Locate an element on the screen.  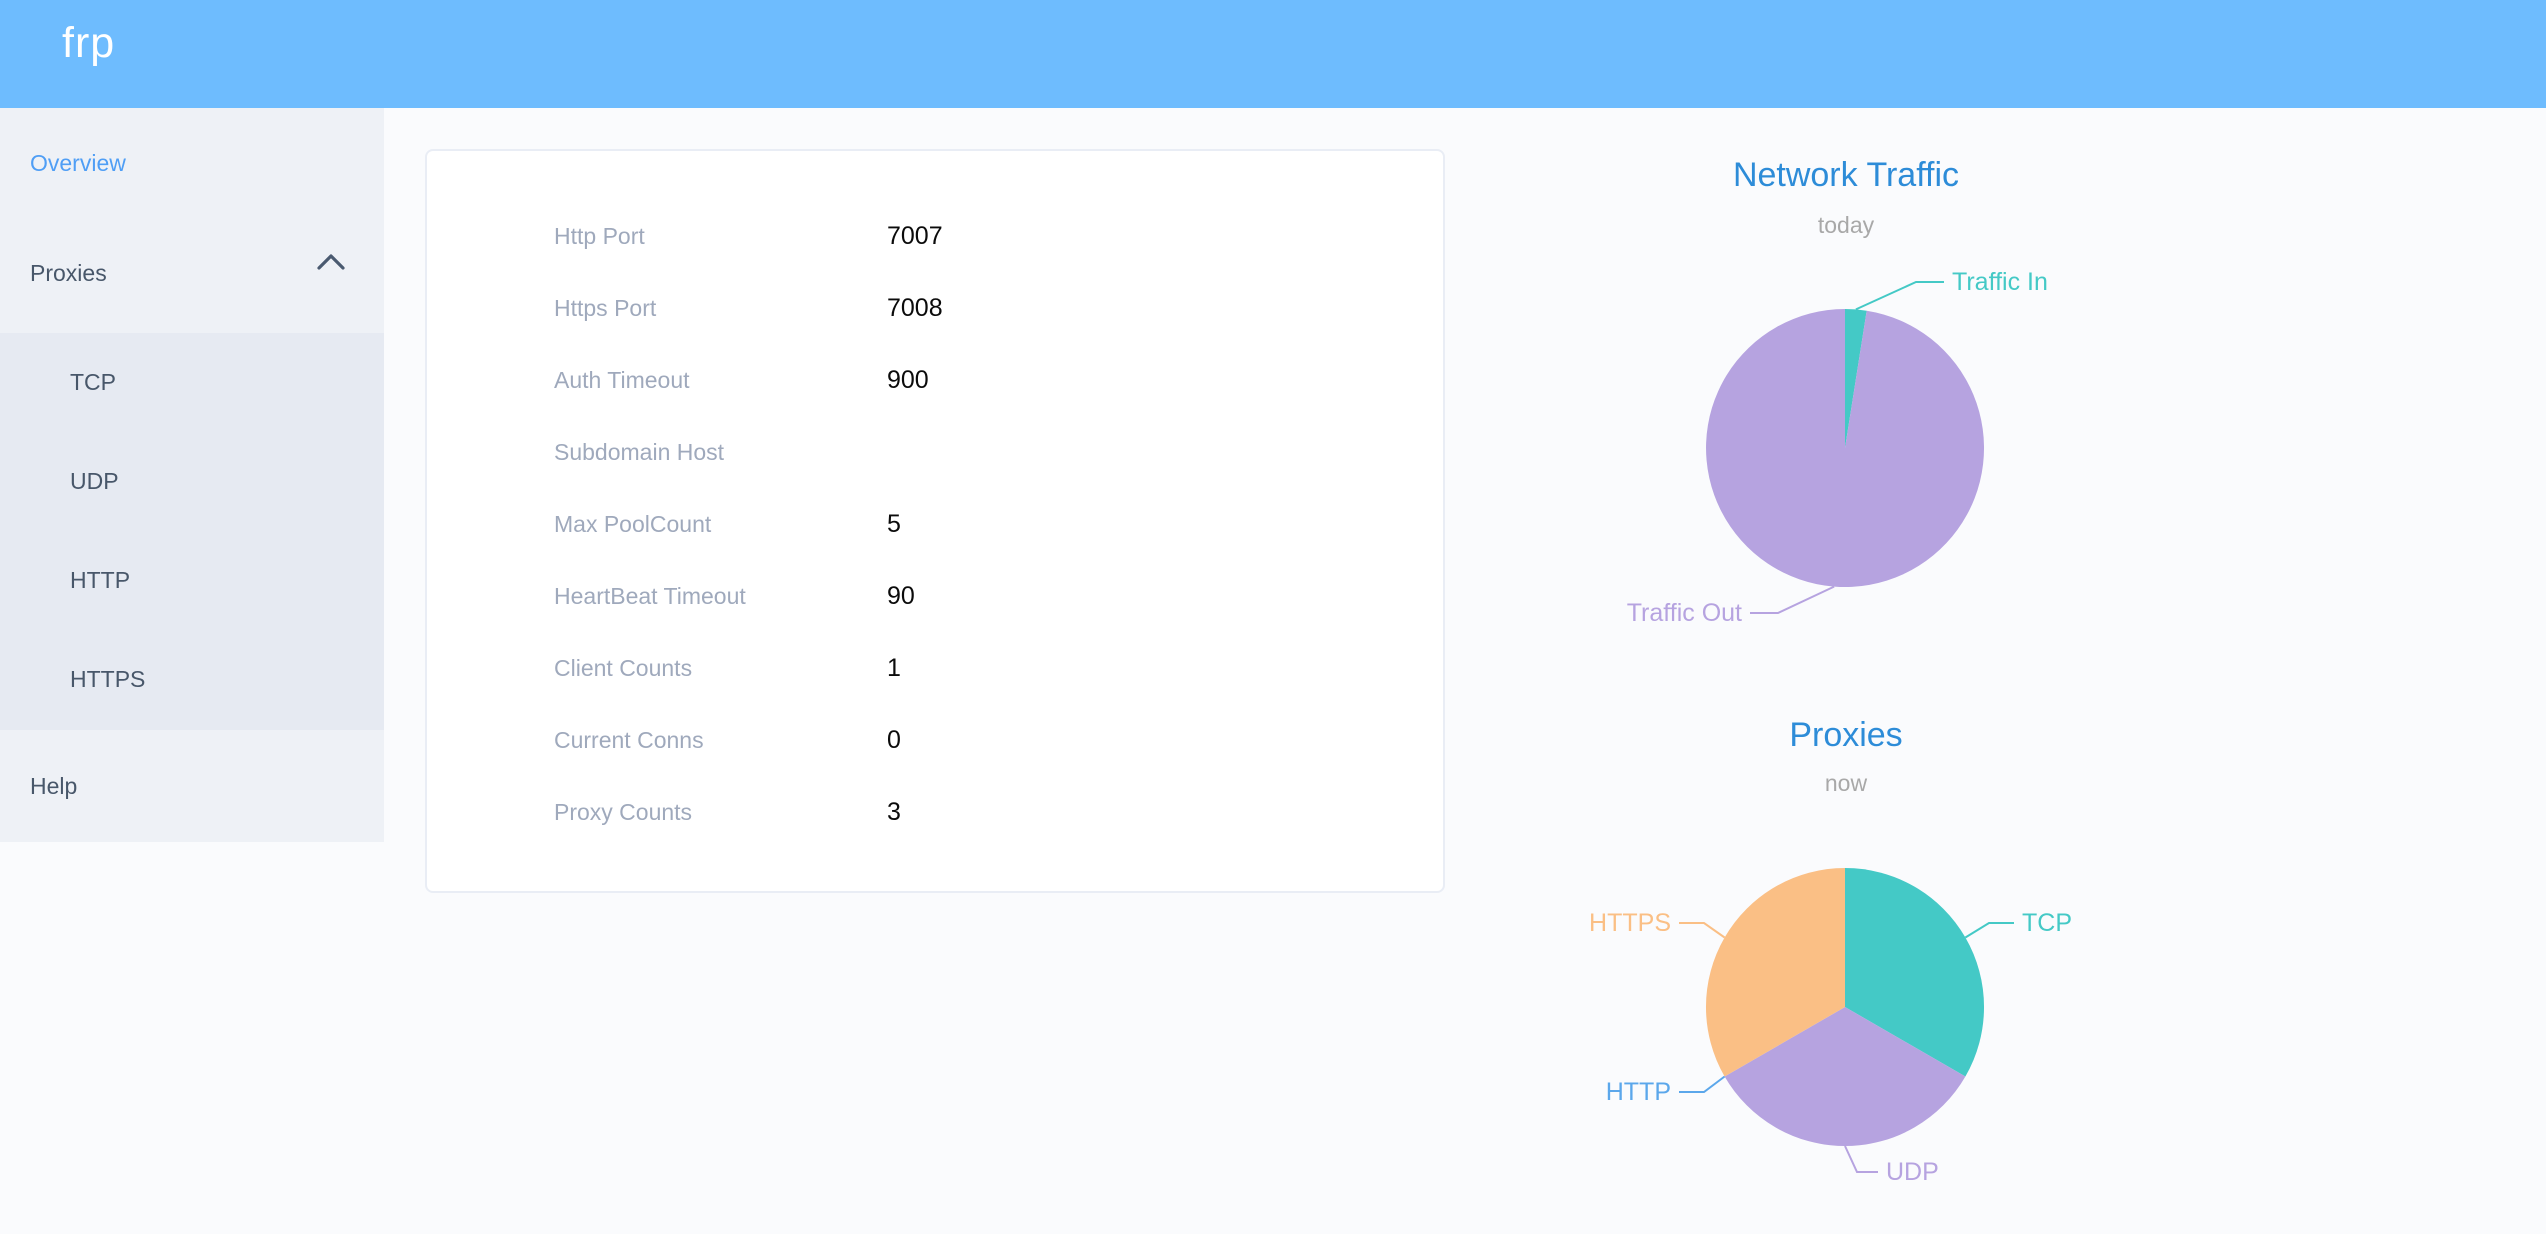
row-value: 7008 is located at coordinates (915, 307).